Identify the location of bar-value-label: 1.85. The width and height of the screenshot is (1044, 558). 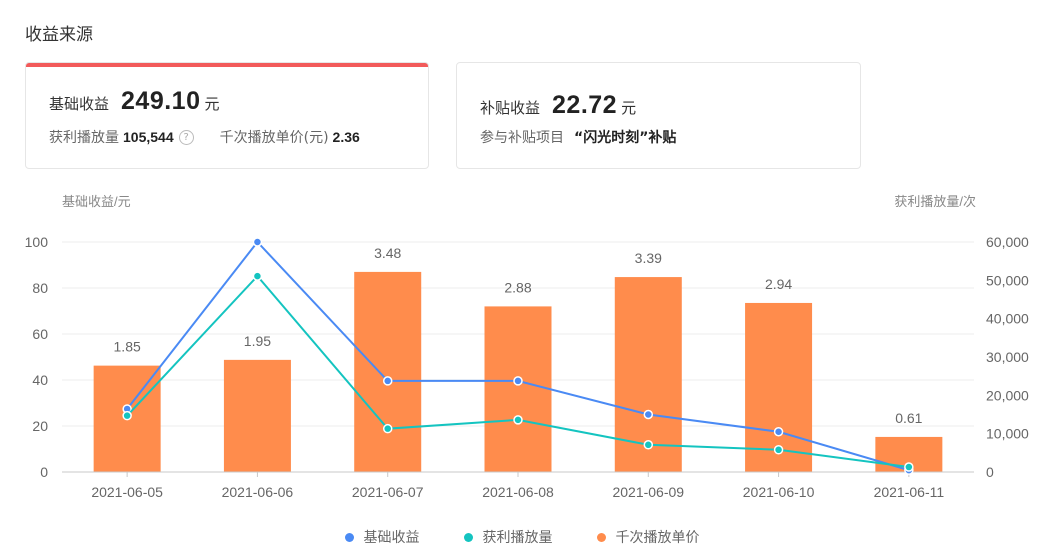
(127, 347).